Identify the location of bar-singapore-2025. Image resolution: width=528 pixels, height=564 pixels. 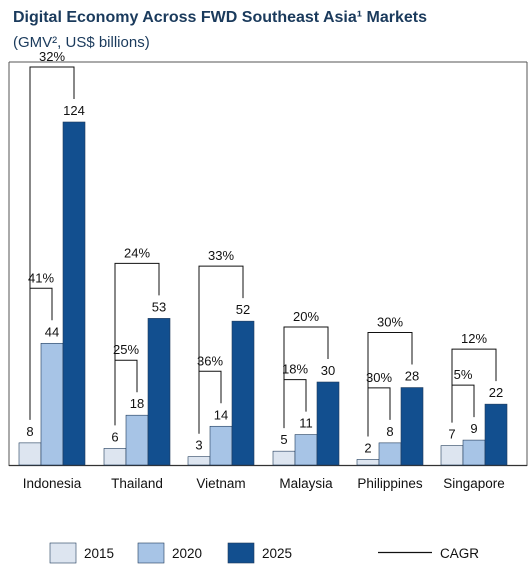
(496, 434).